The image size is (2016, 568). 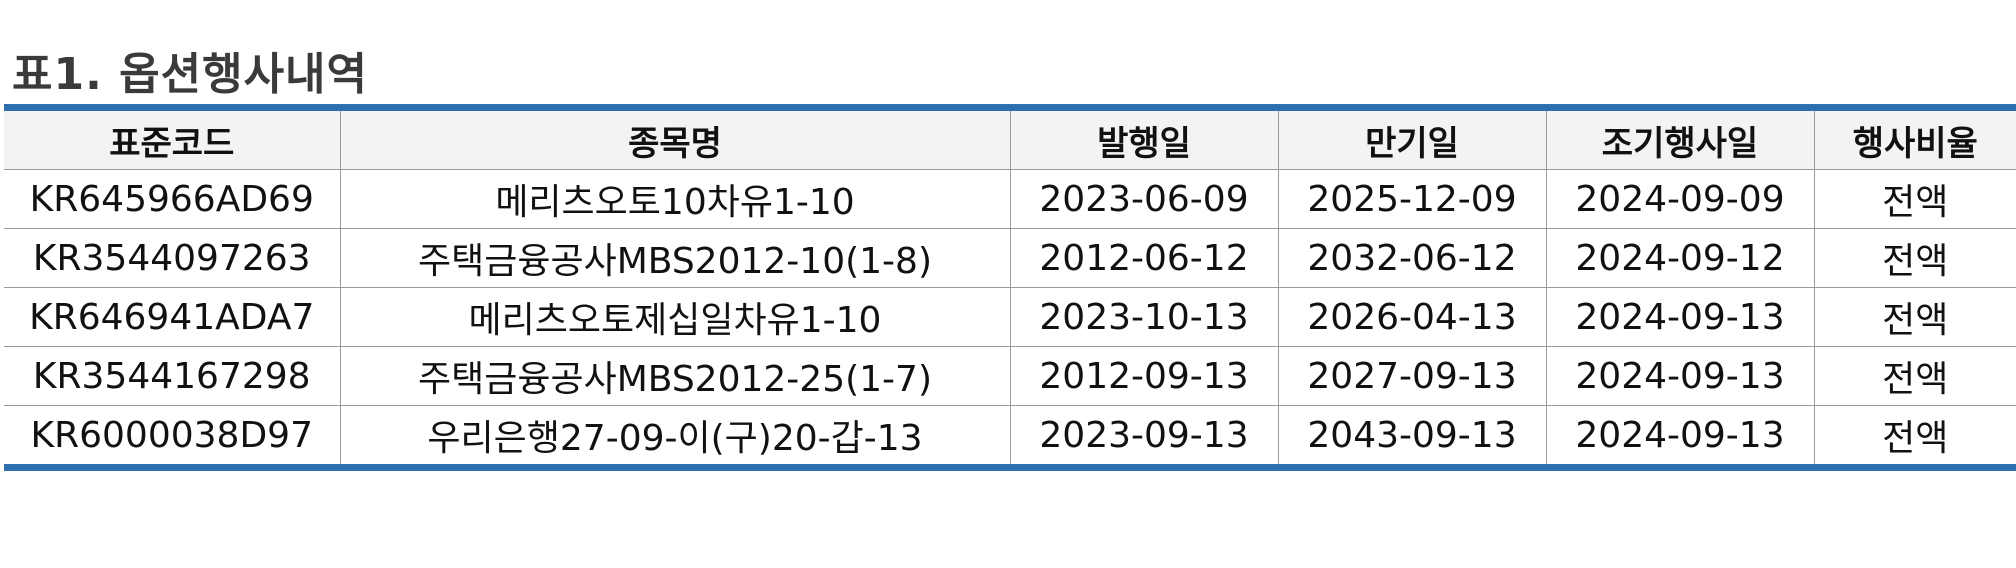 What do you see at coordinates (171, 435) in the screenshot?
I see `cell-standard-code: KR6000038D97` at bounding box center [171, 435].